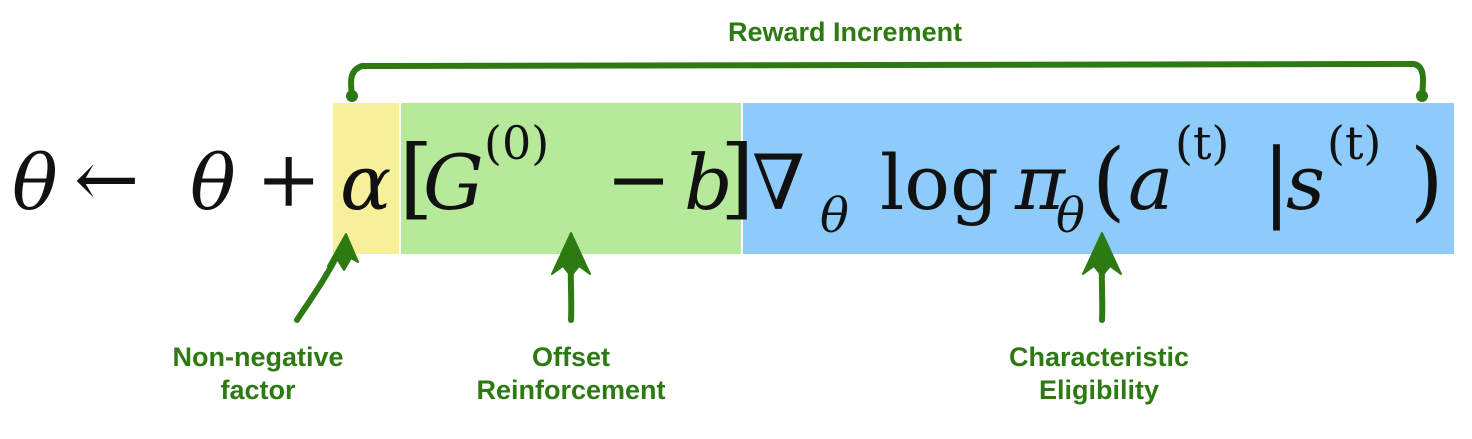  I want to click on nabla-subscript: θ, so click(834, 216).